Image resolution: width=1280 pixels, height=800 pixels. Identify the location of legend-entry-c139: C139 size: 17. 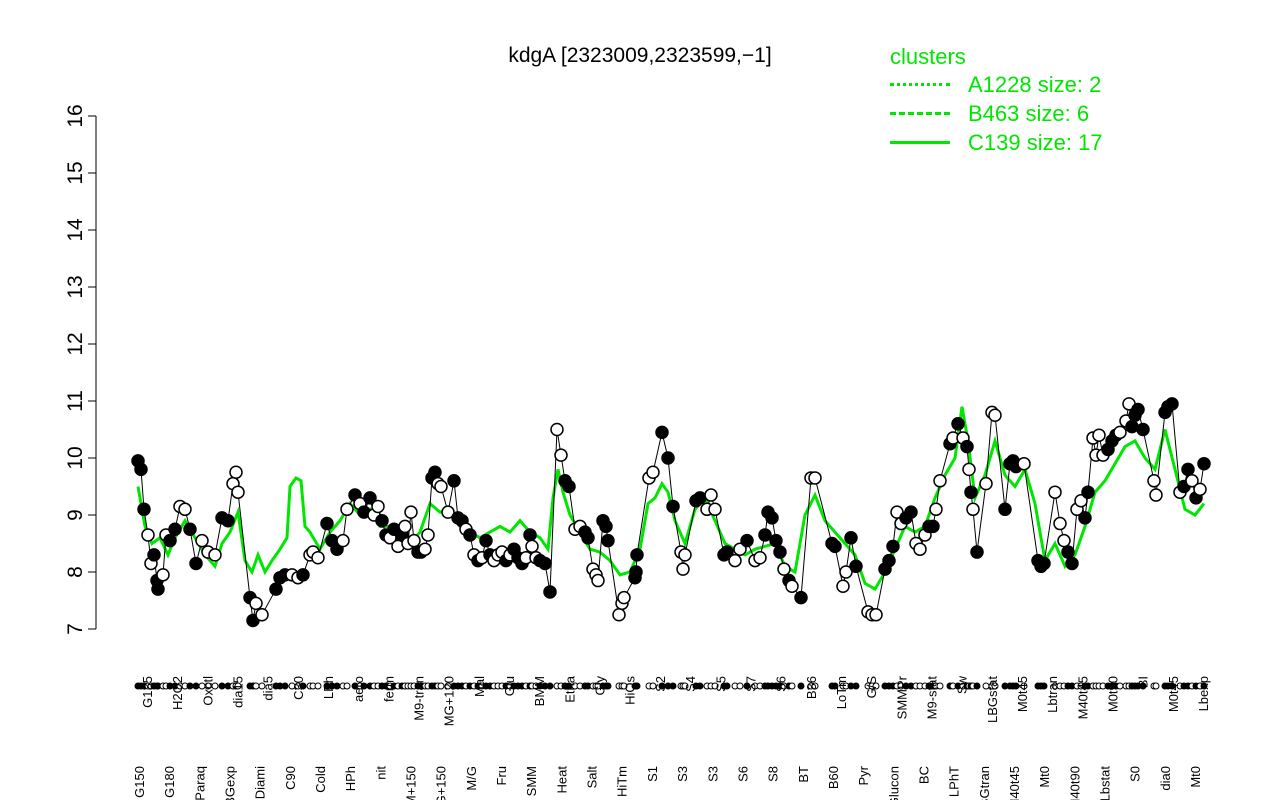
(996, 142).